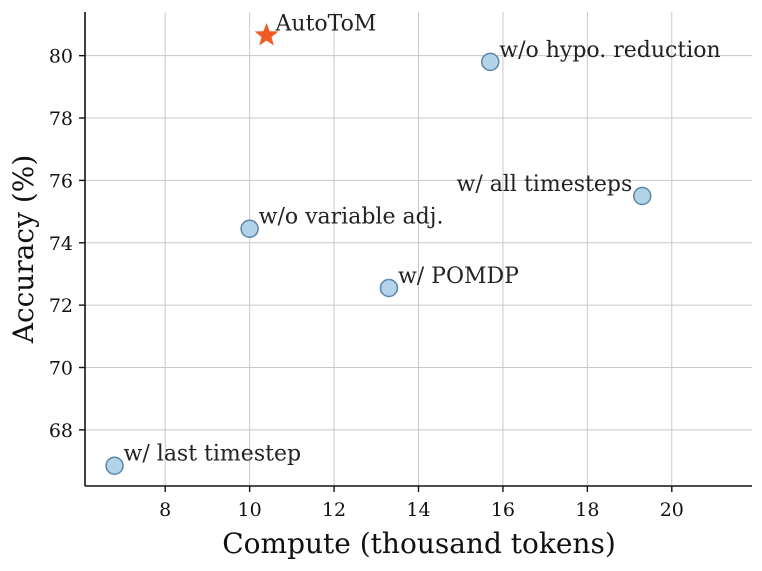 Image resolution: width=762 pixels, height=571 pixels. What do you see at coordinates (61, 431) in the screenshot?
I see `y-tick-label: 68` at bounding box center [61, 431].